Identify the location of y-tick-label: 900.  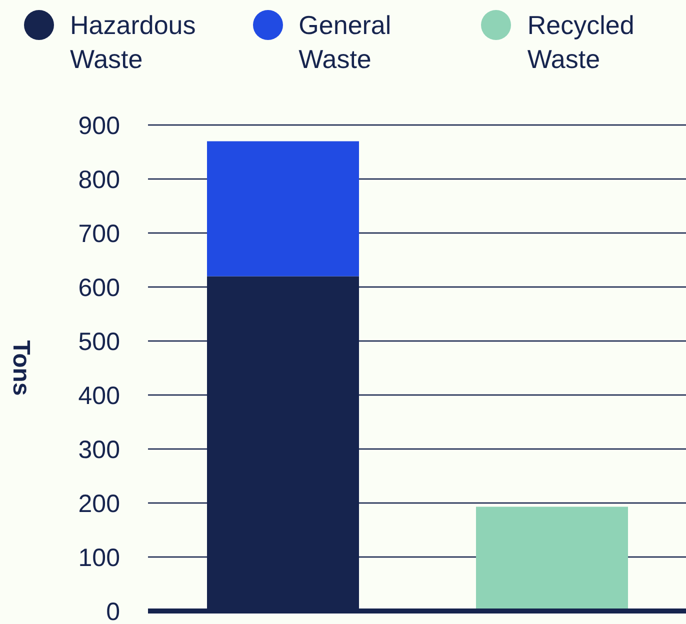
(99, 126).